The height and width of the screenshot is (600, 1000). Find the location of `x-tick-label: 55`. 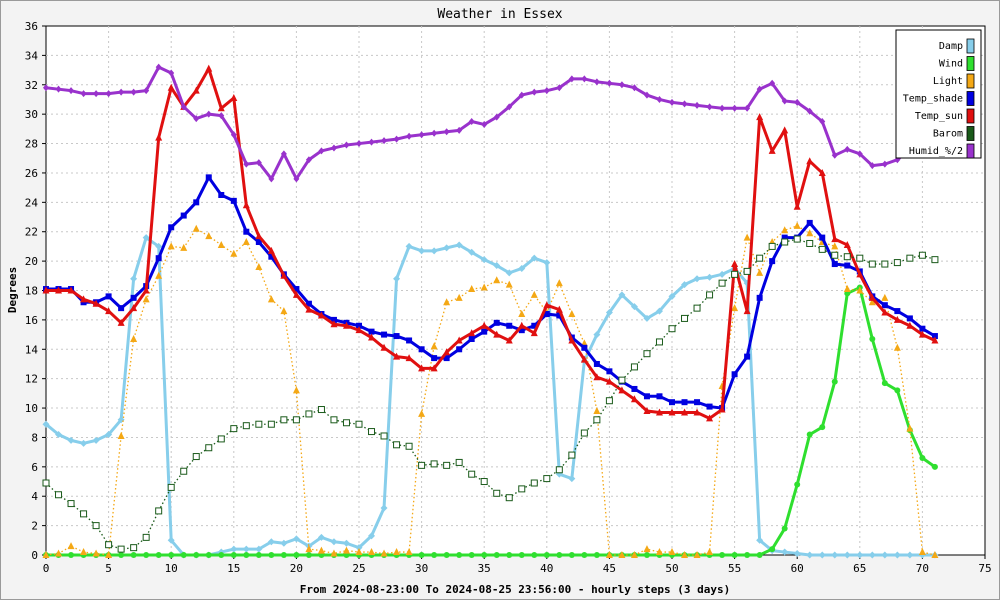

x-tick-label: 55 is located at coordinates (734, 568).